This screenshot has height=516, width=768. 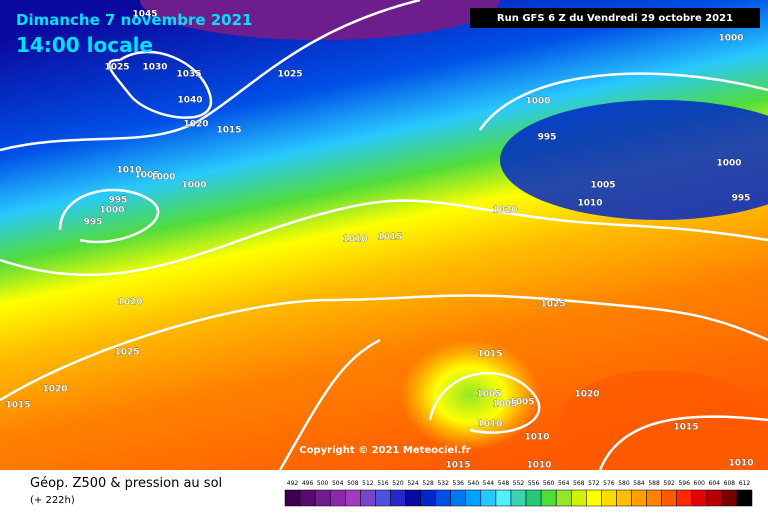 I want to click on scale-label: 580, so click(x=624, y=483).